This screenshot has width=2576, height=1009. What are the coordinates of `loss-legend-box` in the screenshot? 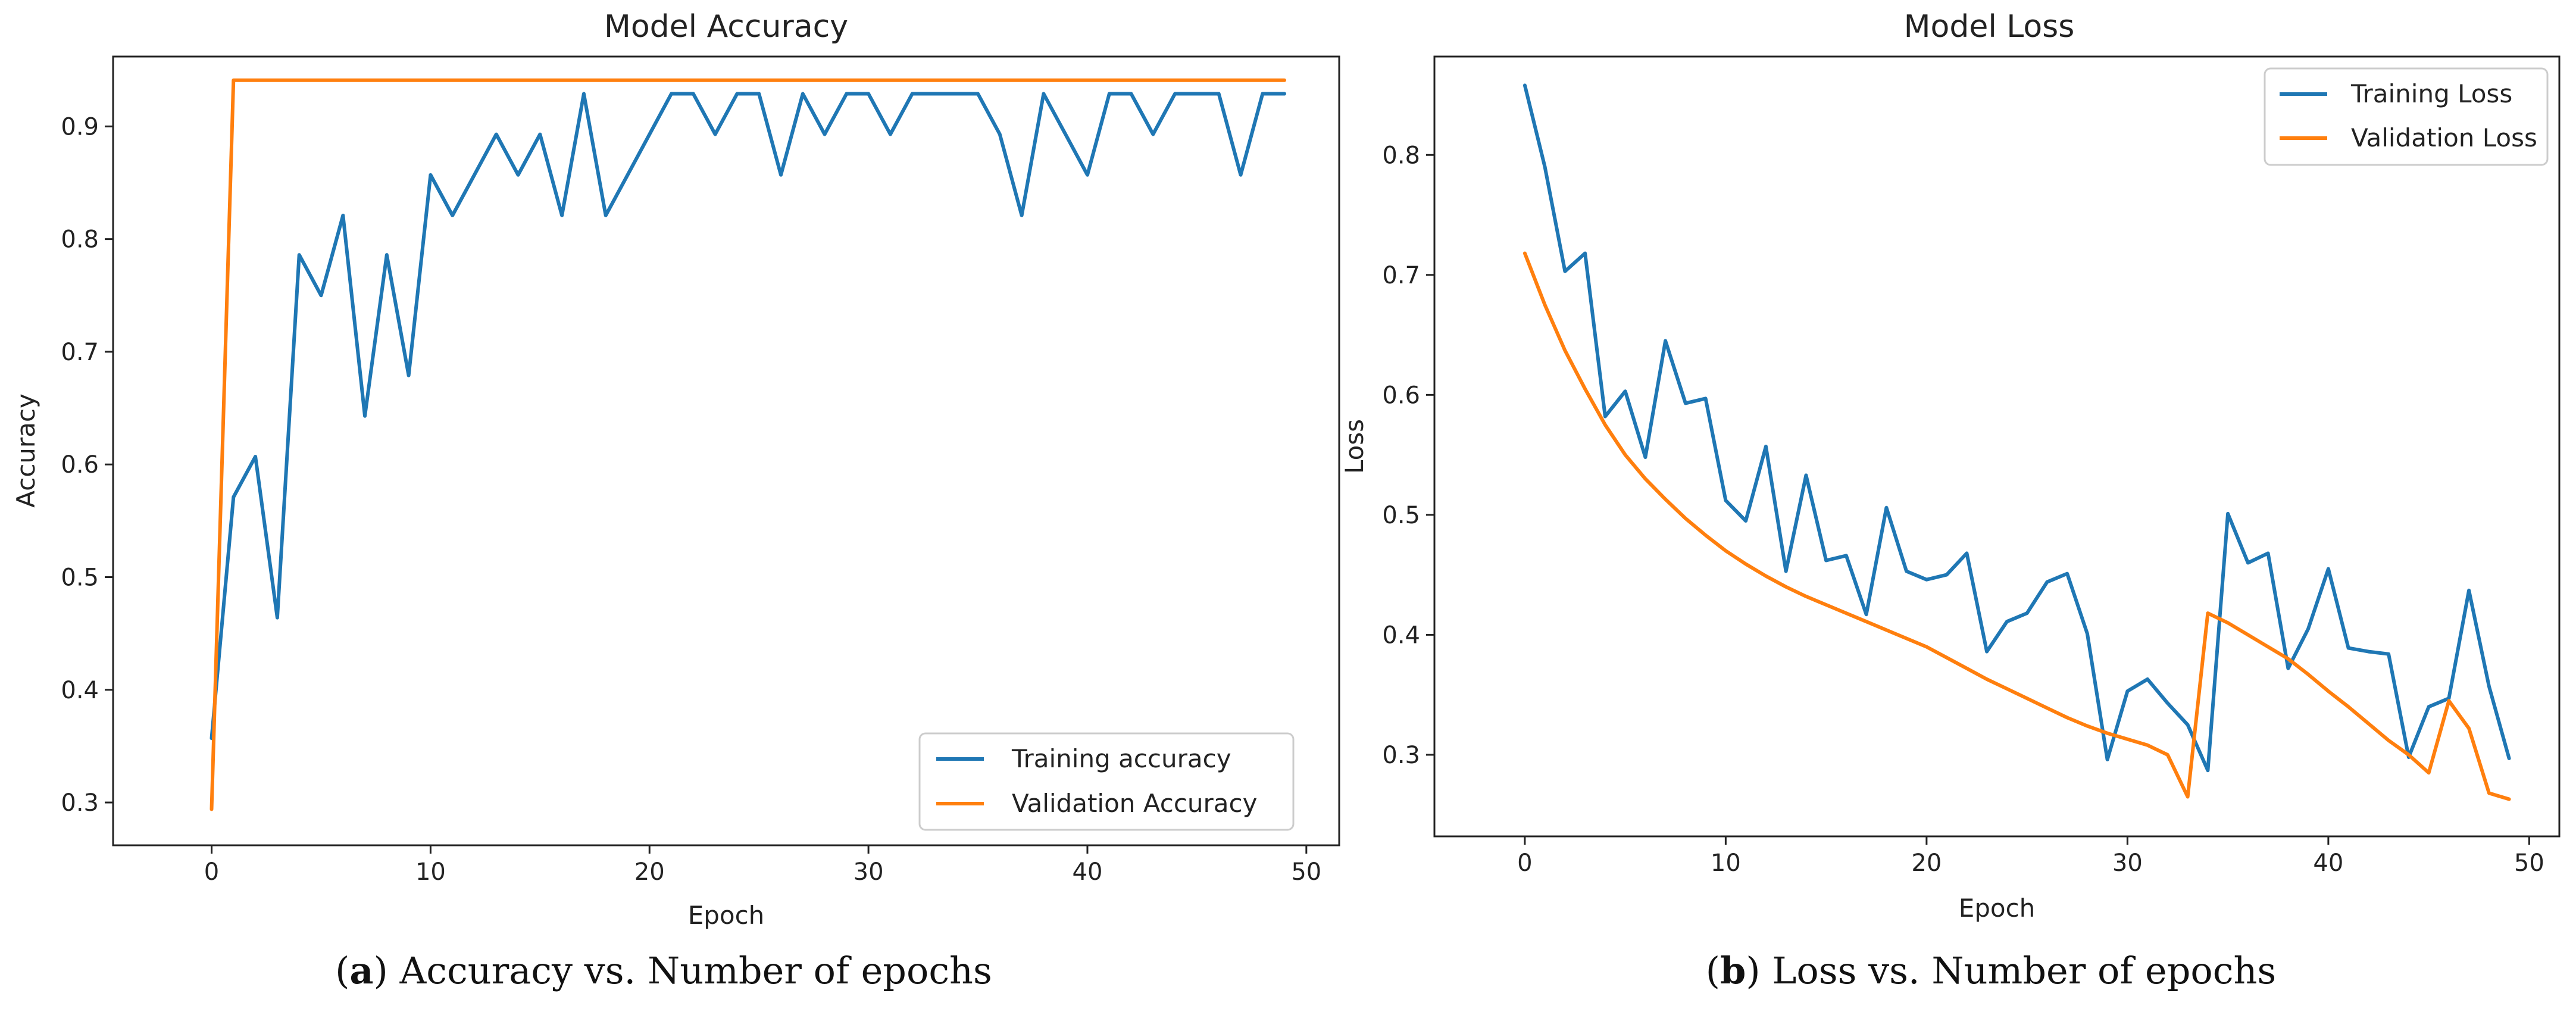 It's located at (2406, 116).